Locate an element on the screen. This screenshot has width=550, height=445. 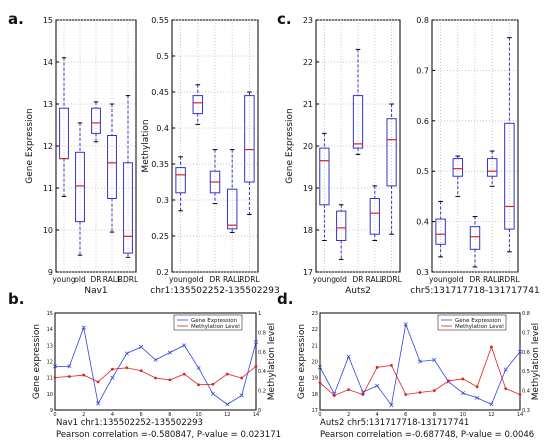
y2-tick-label: 0.3 is located at coordinates (526, 411).